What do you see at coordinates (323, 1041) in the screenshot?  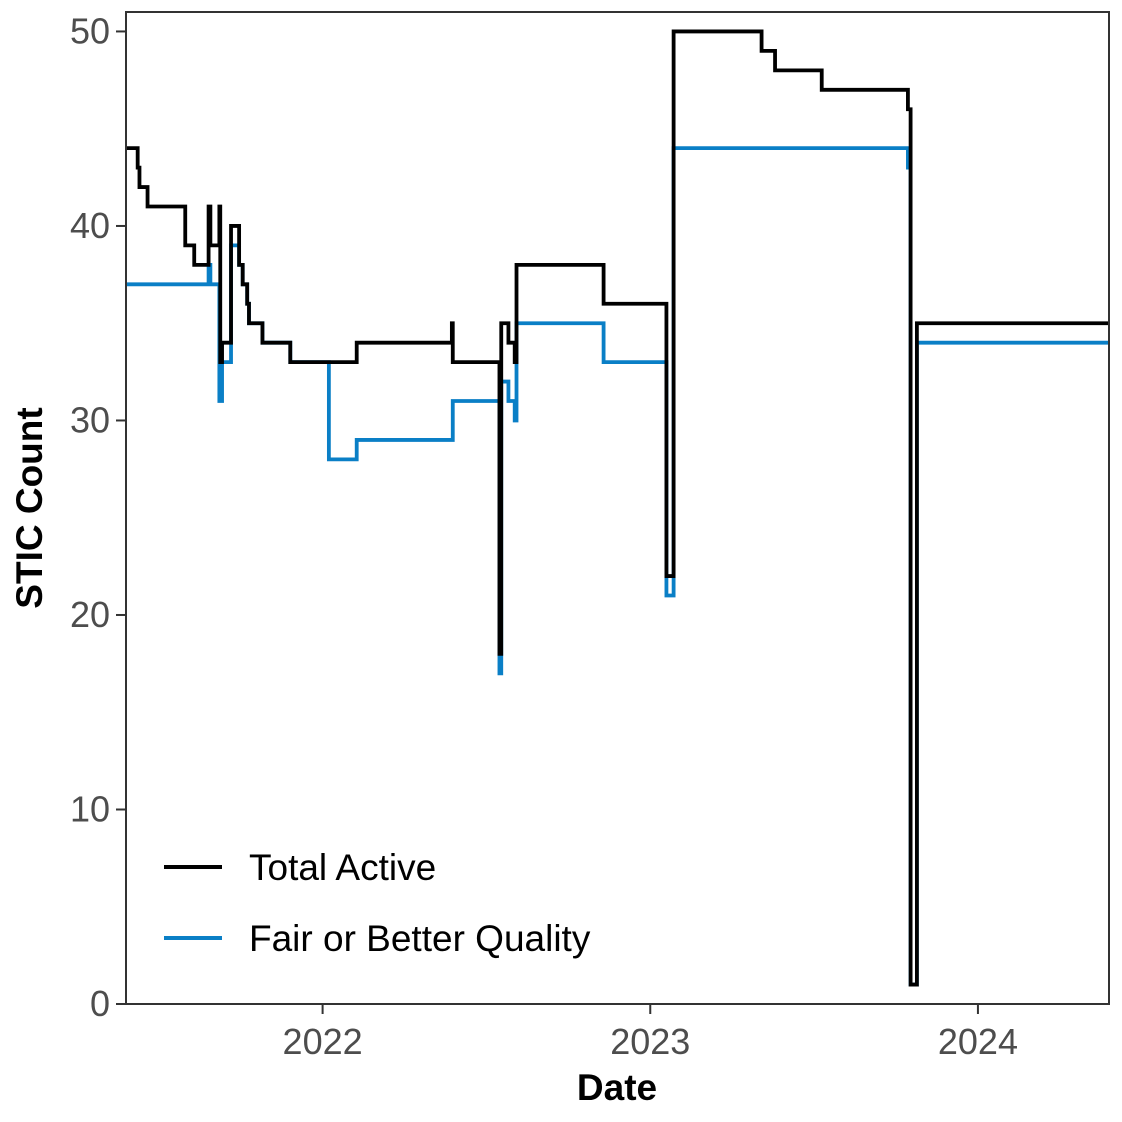 I see `x-tick-label: 2022` at bounding box center [323, 1041].